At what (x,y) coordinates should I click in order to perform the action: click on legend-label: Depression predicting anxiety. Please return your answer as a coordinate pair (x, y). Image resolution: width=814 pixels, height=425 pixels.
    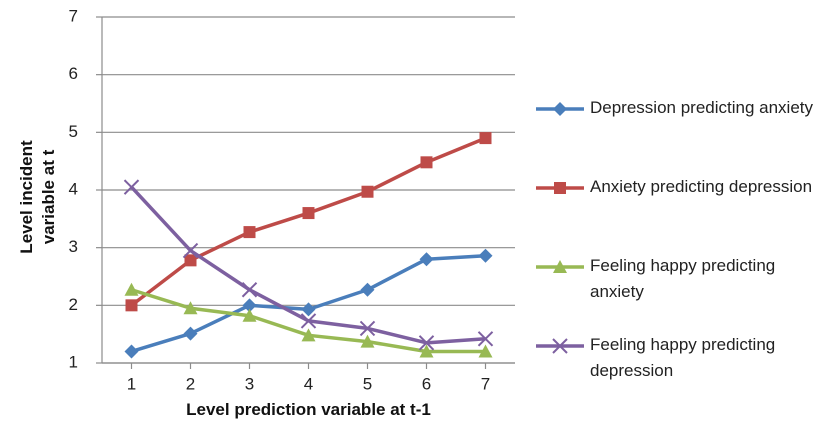
    Looking at the image, I should click on (702, 107).